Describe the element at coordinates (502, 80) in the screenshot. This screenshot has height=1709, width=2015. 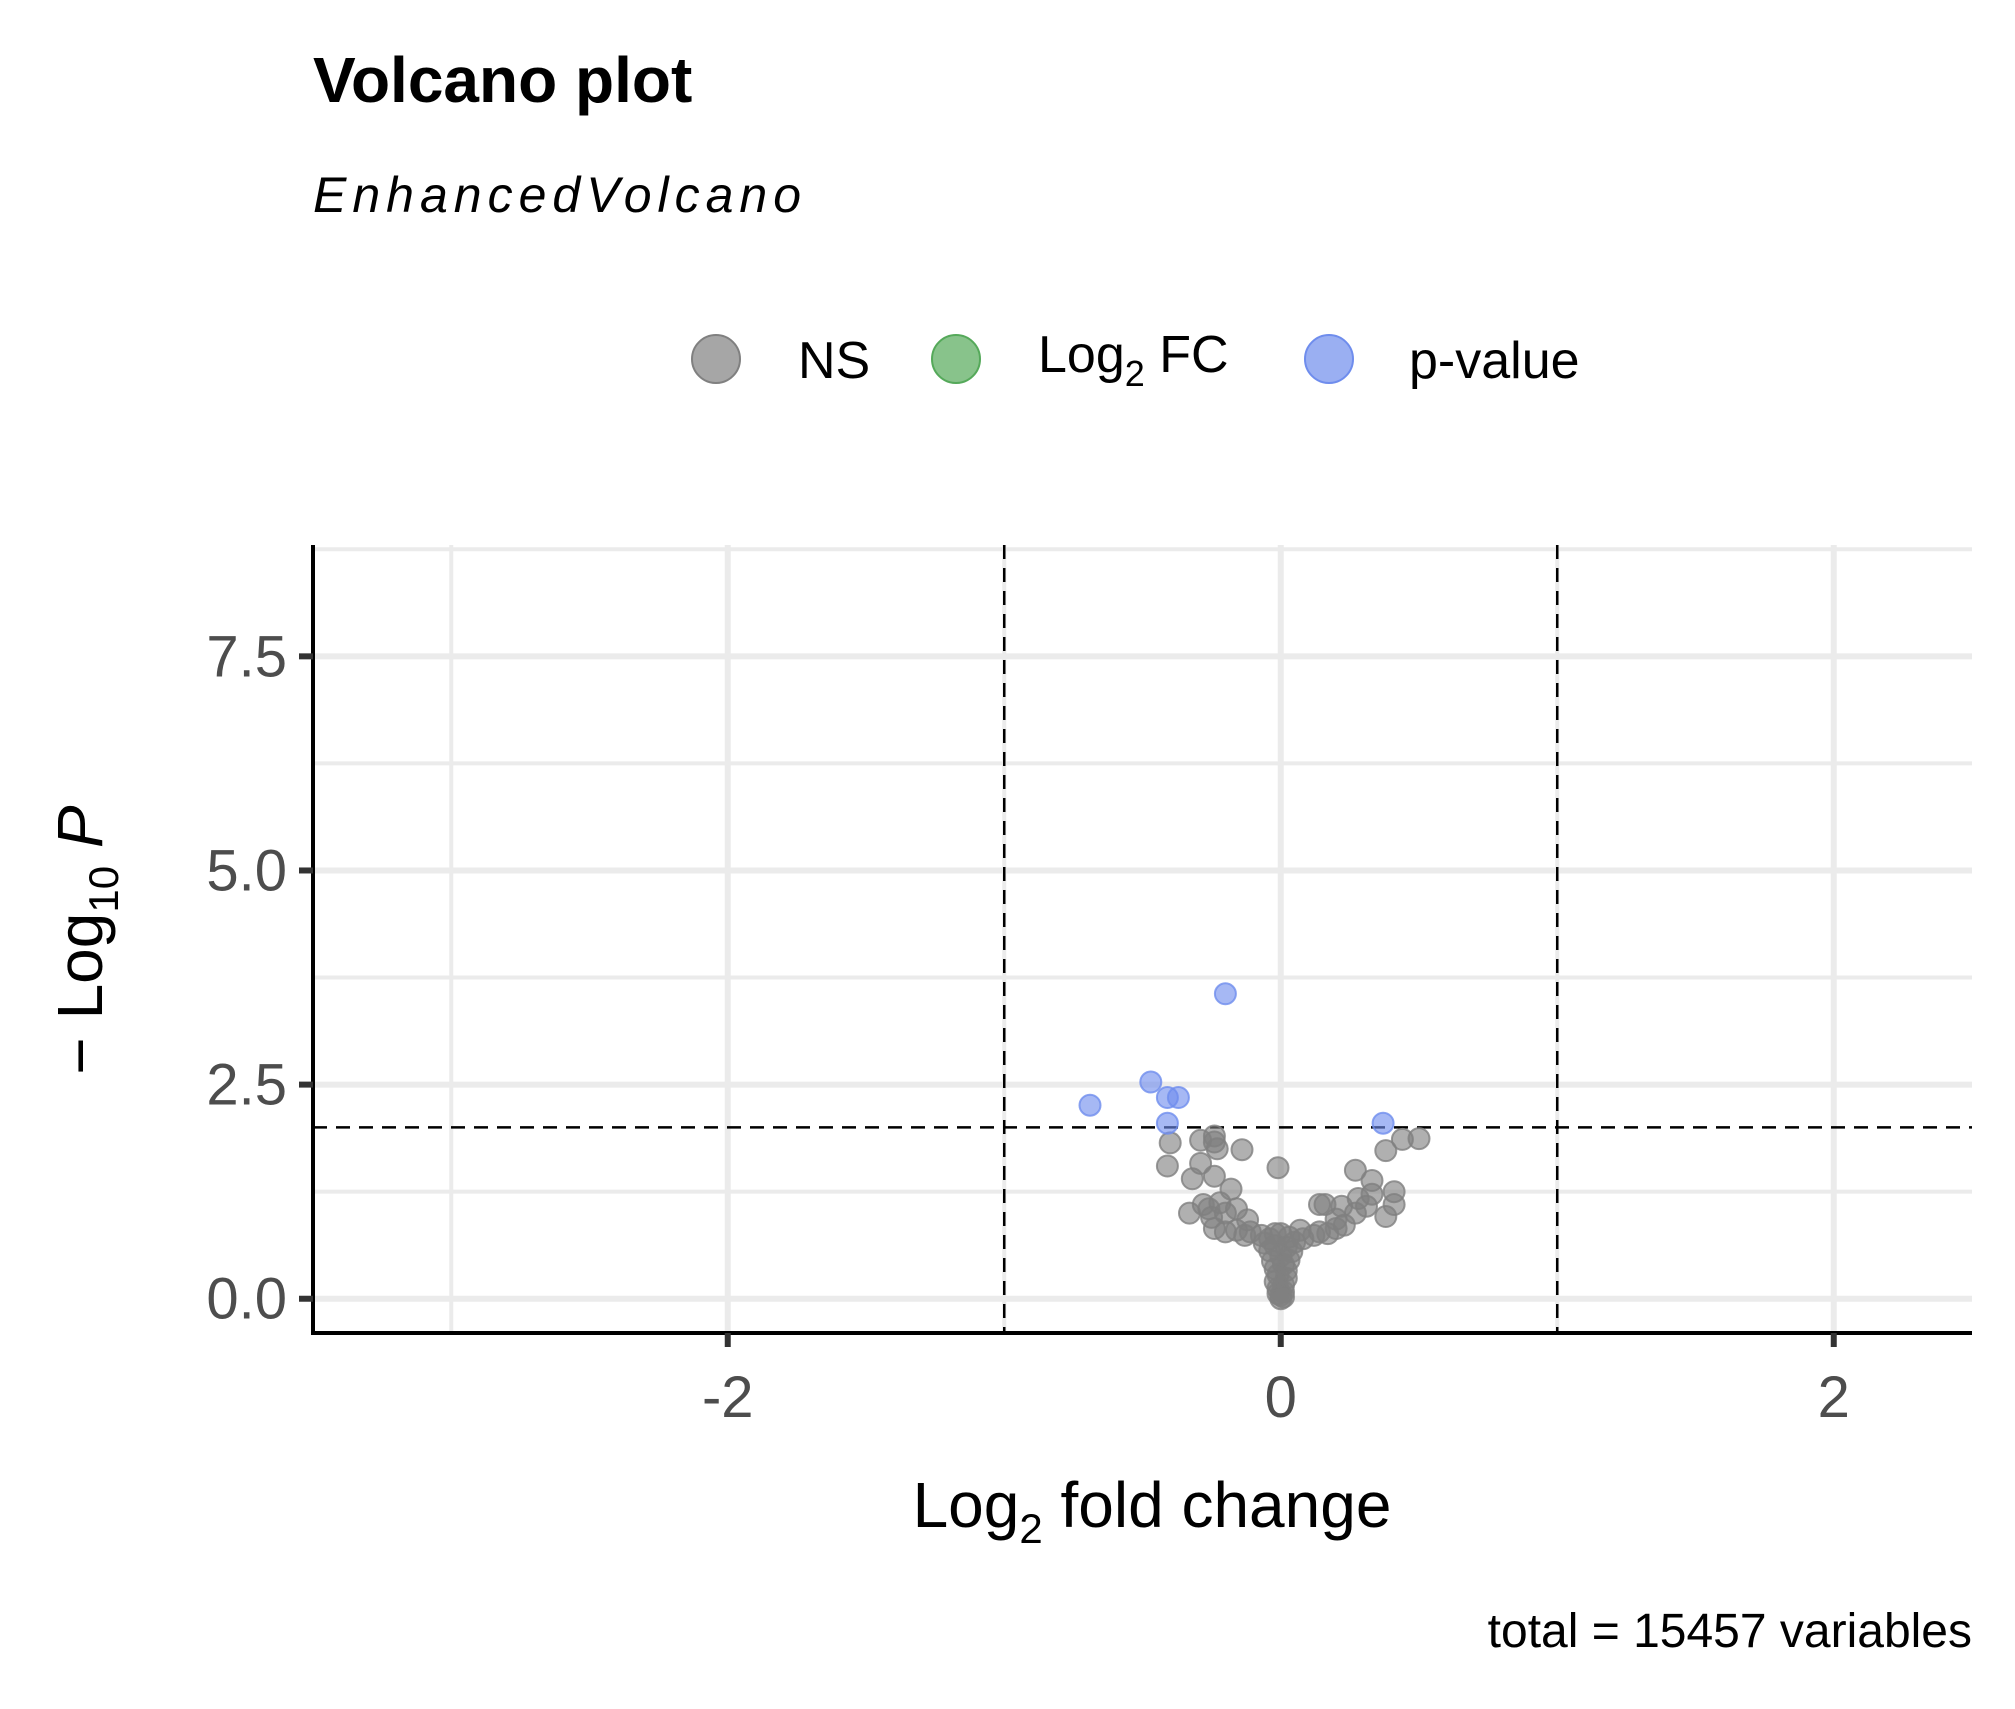
I see `chart-title: Volcano plot` at that location.